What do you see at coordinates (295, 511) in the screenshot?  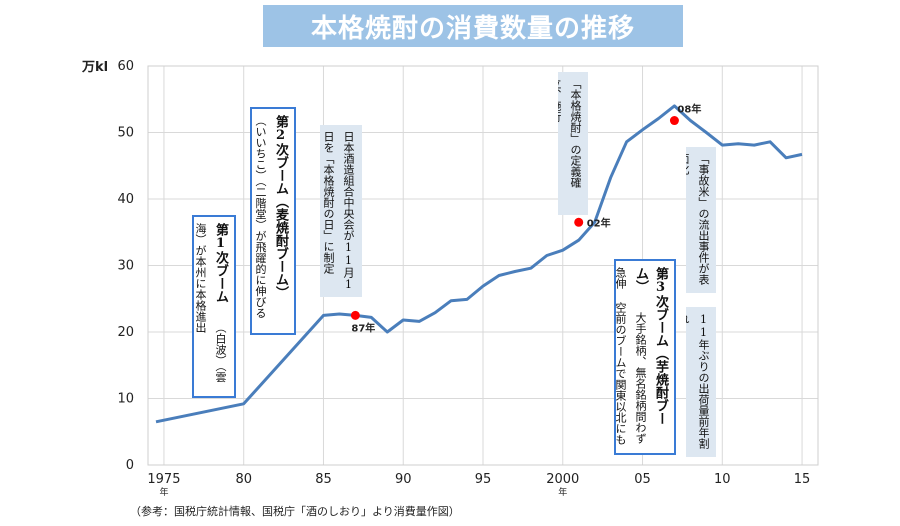 I see `source-note: （参考：国税庁統計情報、国税庁「酒のしおり」より消費量作図）` at bounding box center [295, 511].